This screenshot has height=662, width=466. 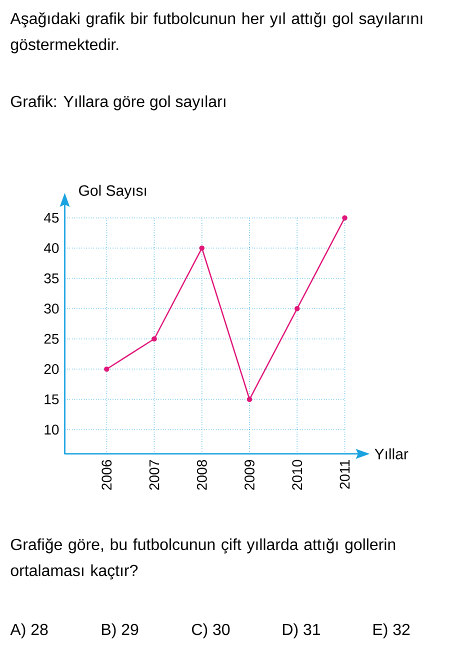 What do you see at coordinates (112, 191) in the screenshot?
I see `y-axis-title: Gol Sayısı` at bounding box center [112, 191].